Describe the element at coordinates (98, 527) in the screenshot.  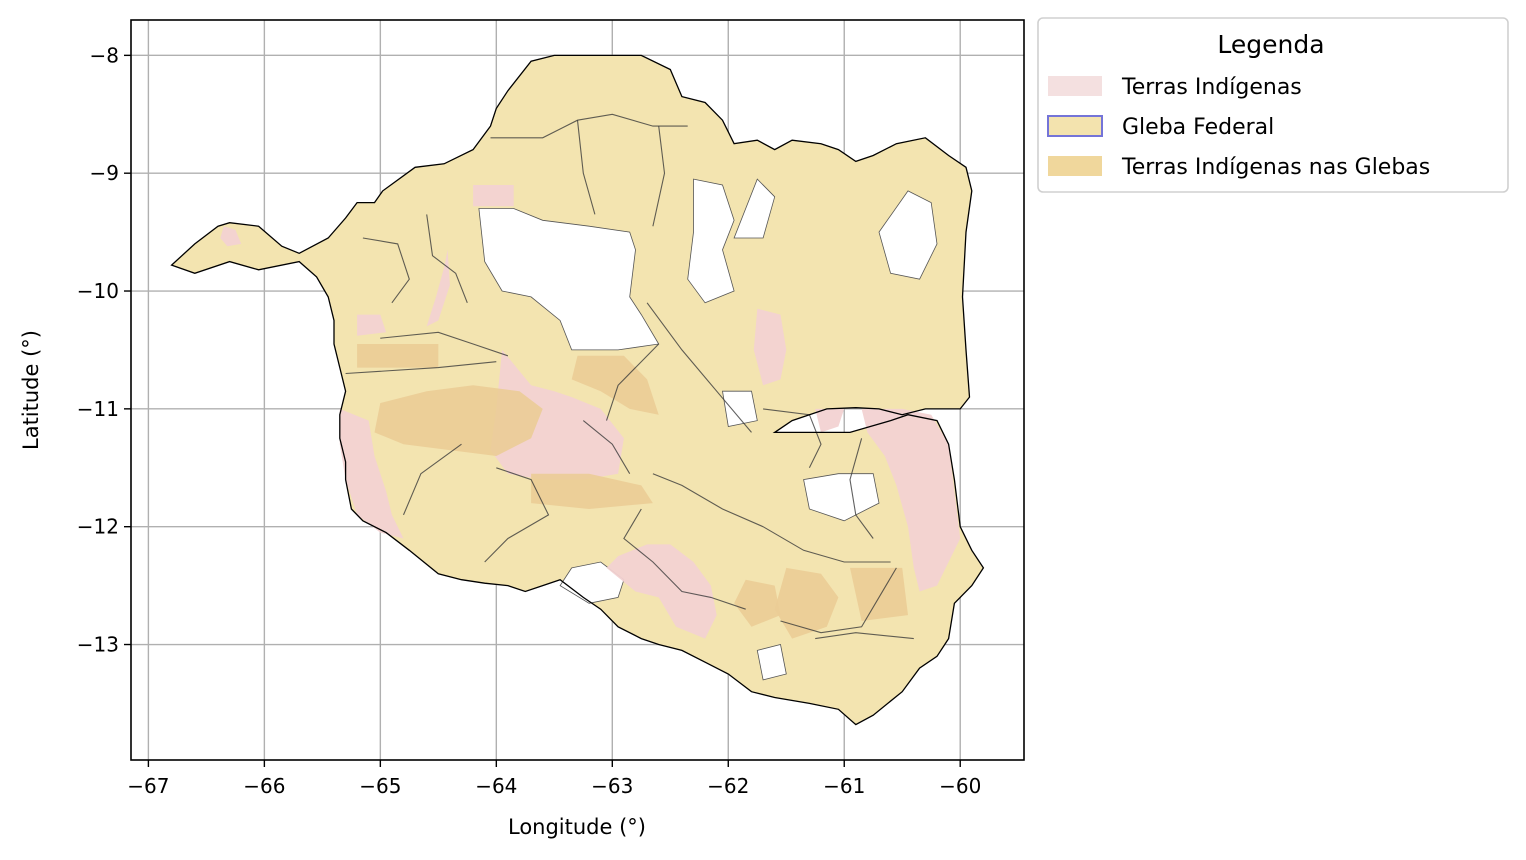
I see `y-tick-label-4: −12` at that location.